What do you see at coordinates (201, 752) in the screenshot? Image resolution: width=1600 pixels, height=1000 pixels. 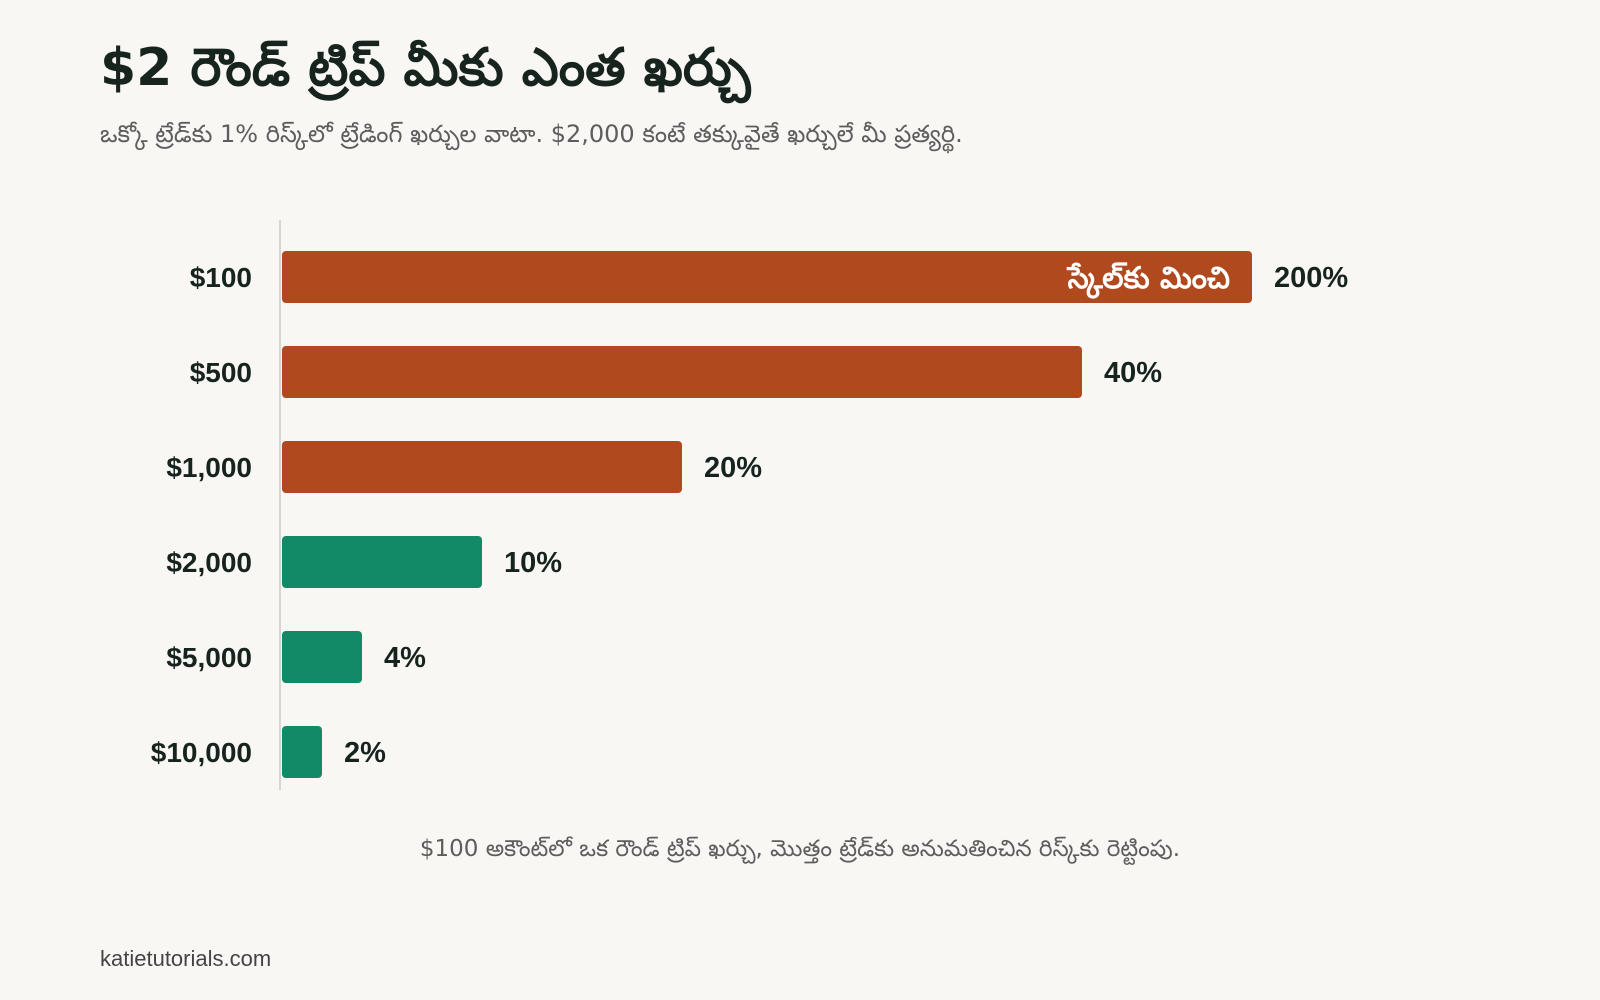 I see `category-label: $10,000` at bounding box center [201, 752].